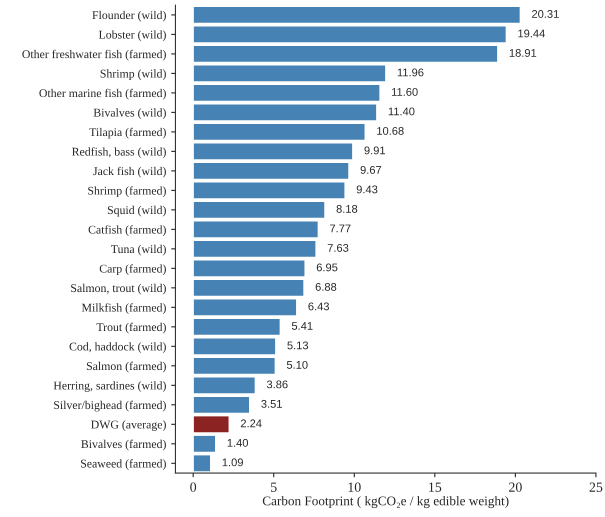 This screenshot has height=517, width=605. I want to click on x-tick-label: 15, so click(435, 487).